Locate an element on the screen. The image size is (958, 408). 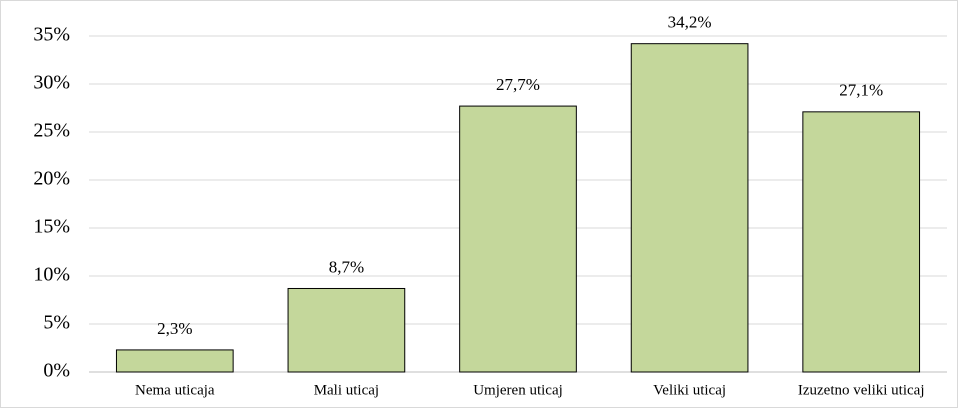
x-tick-label: Umjeren uticaj is located at coordinates (518, 390).